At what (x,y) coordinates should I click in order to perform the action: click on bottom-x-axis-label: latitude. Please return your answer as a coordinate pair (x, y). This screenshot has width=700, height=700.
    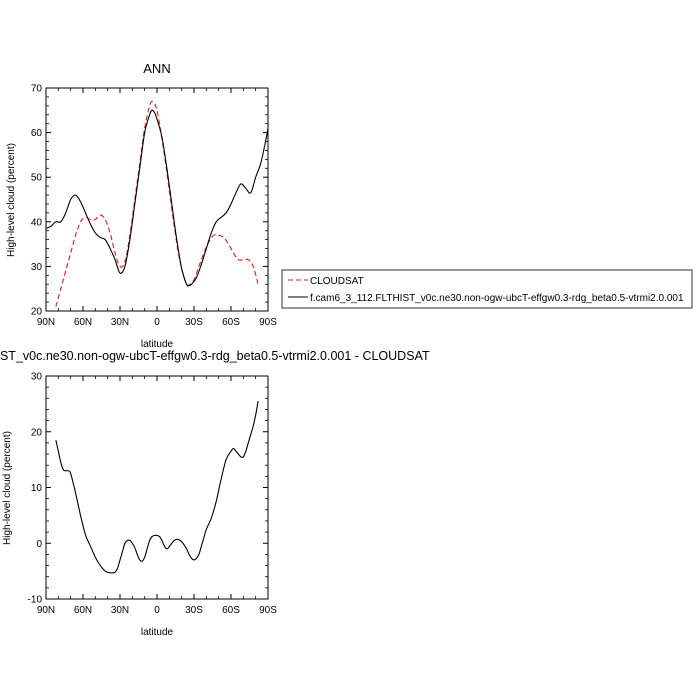
    Looking at the image, I should click on (157, 632).